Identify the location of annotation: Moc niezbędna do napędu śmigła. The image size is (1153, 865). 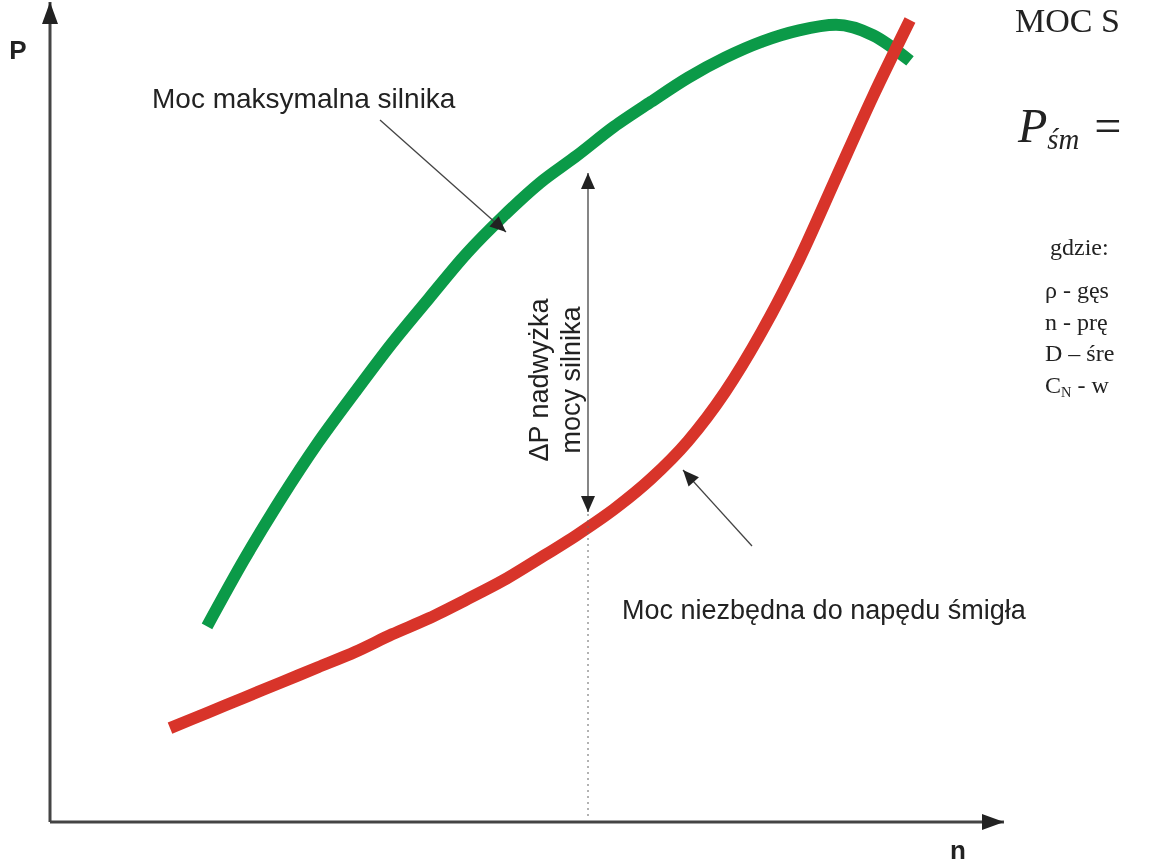
(824, 610).